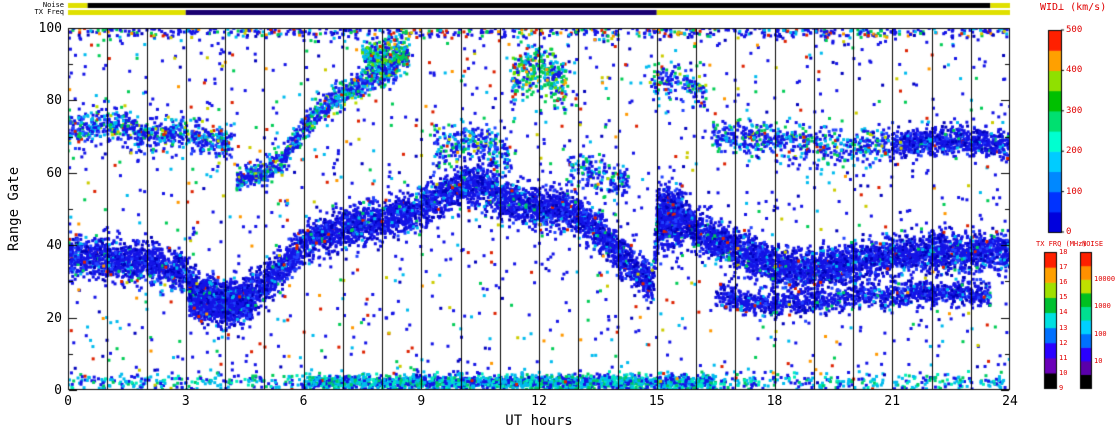 The height and width of the screenshot is (435, 1118). What do you see at coordinates (1063, 297) in the screenshot?
I see `txfrq-tick-label: 15` at bounding box center [1063, 297].